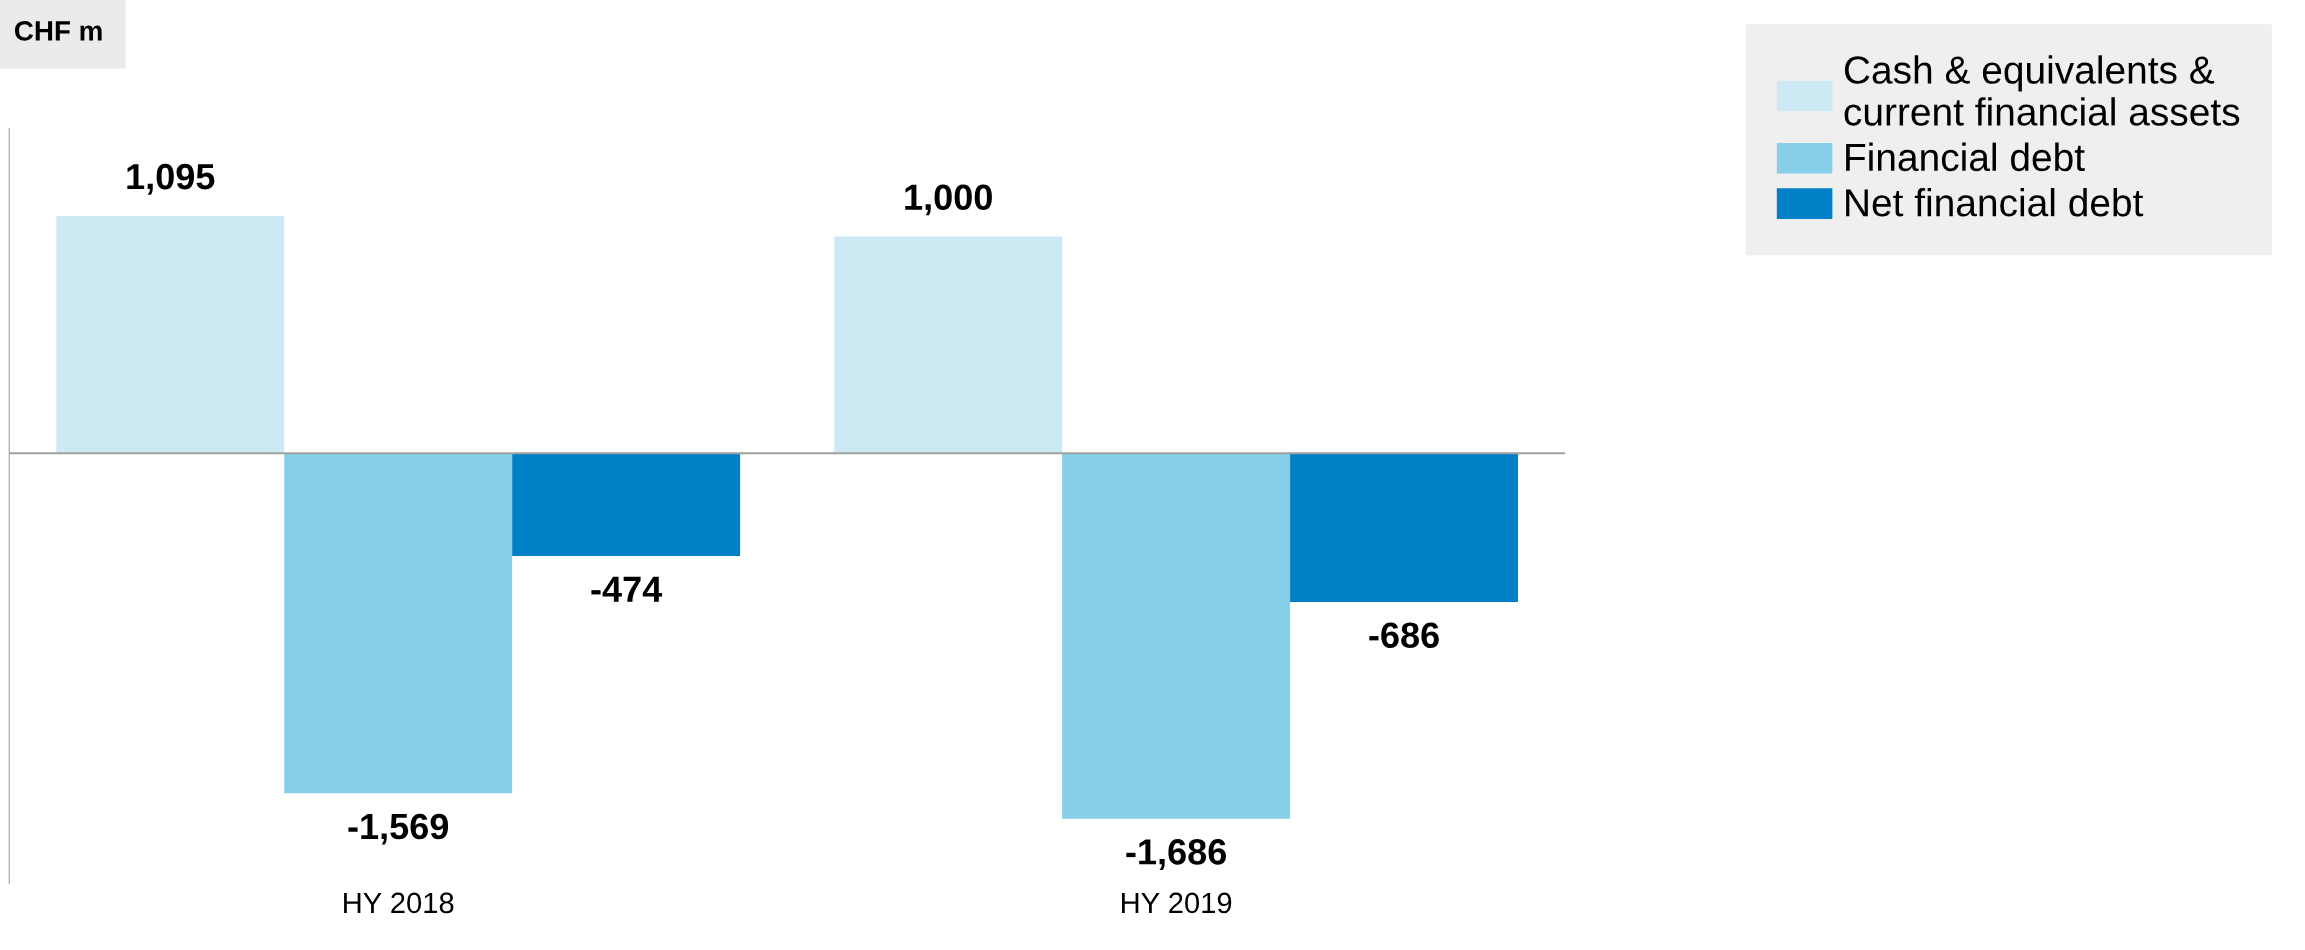  Describe the element at coordinates (1177, 903) in the screenshot. I see `x-tick-label: HY 2019` at that location.